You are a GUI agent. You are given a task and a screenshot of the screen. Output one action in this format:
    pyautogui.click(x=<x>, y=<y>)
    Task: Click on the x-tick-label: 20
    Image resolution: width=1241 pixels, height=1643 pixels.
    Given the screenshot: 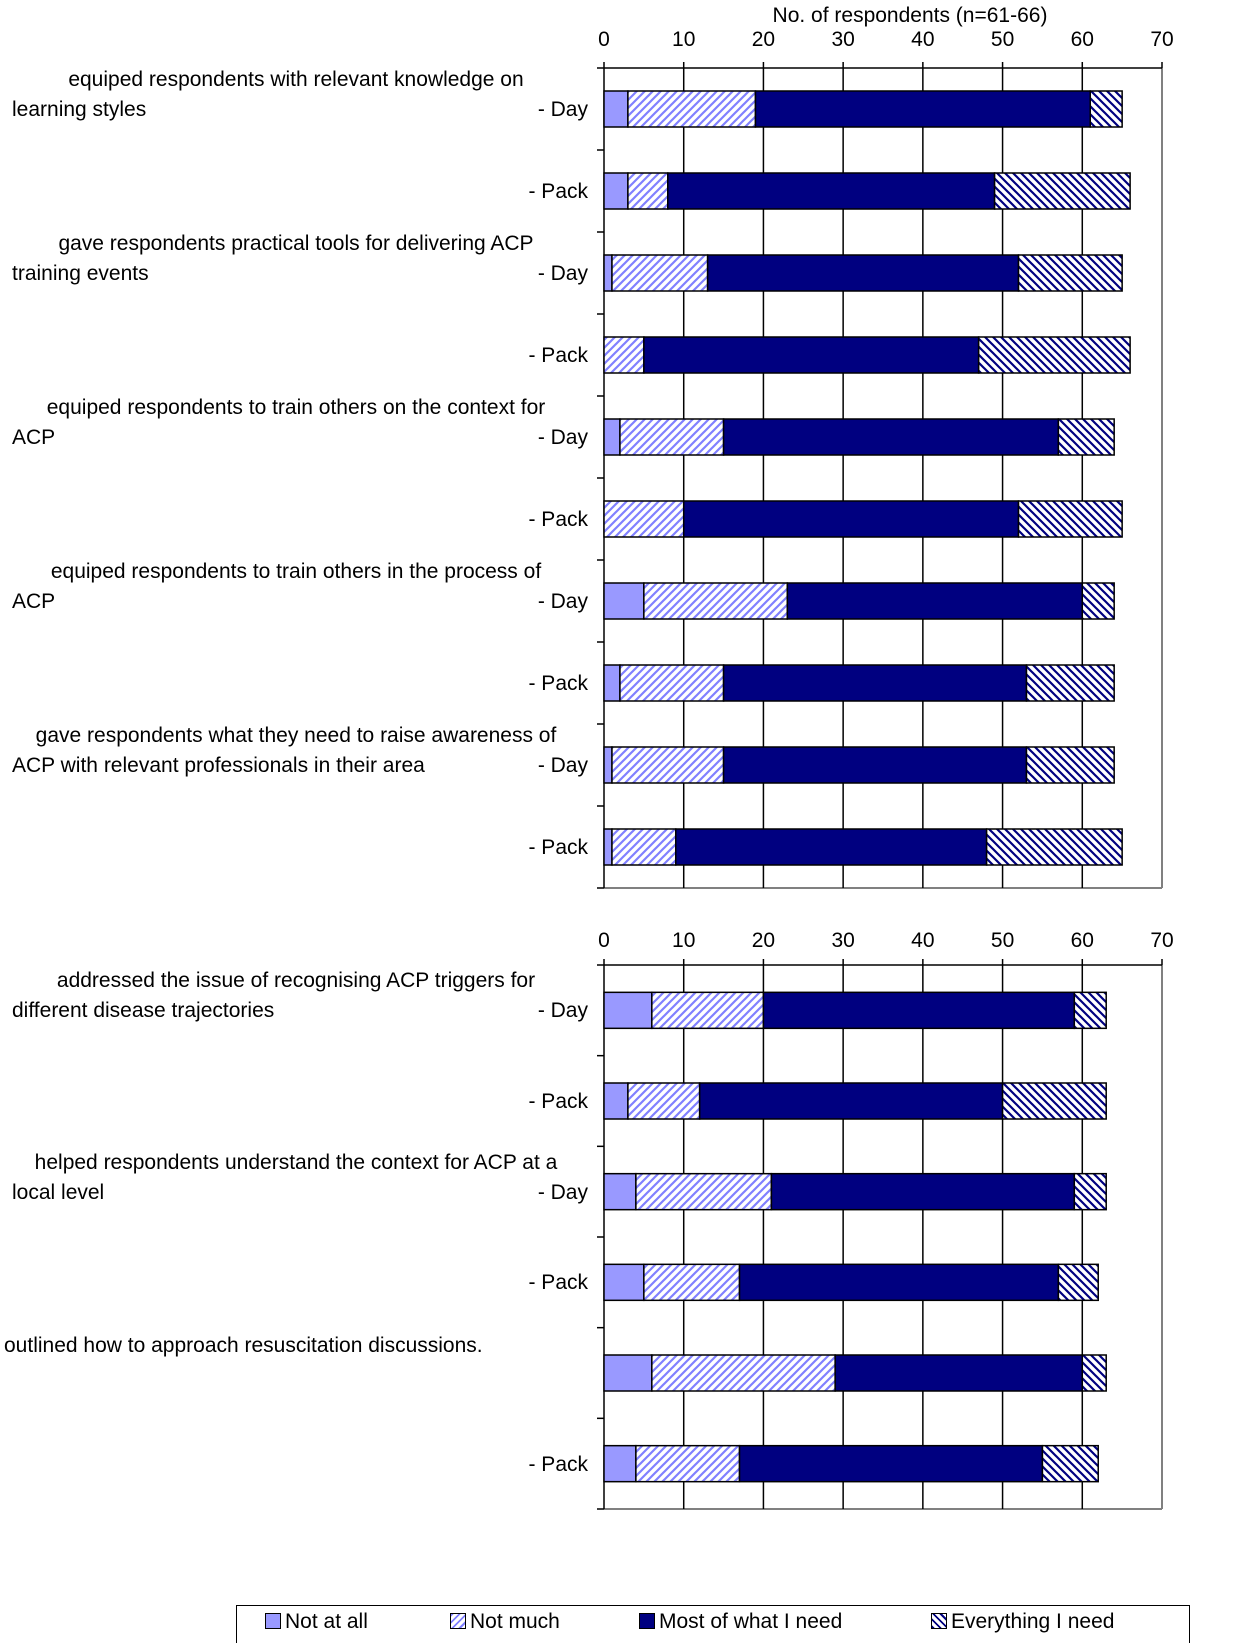 What is the action you would take?
    pyautogui.click(x=763, y=39)
    